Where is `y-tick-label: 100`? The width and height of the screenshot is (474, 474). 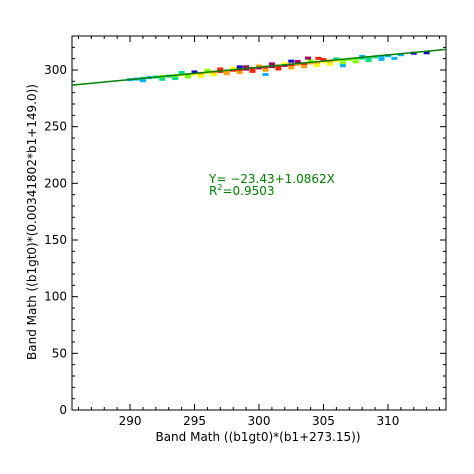
y-tick-label: 100 is located at coordinates (55, 297).